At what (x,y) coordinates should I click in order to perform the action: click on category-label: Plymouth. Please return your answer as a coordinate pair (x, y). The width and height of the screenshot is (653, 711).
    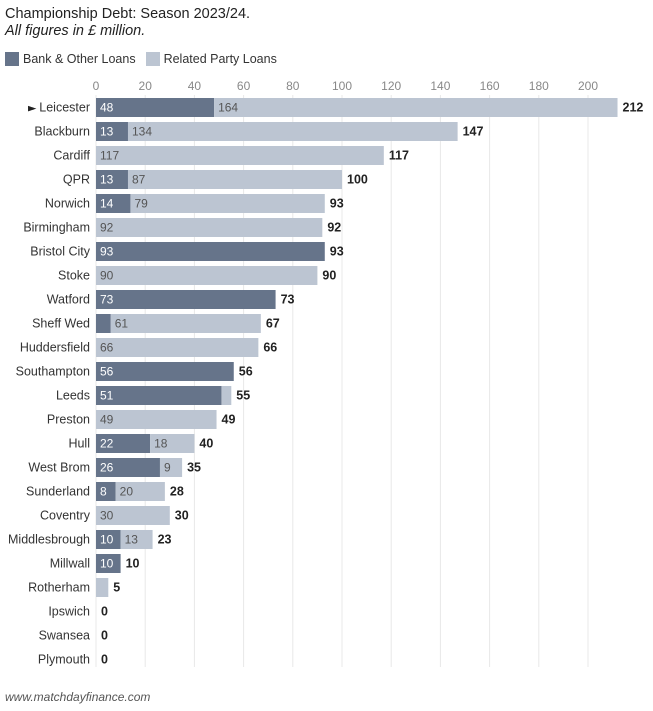
    Looking at the image, I should click on (64, 660).